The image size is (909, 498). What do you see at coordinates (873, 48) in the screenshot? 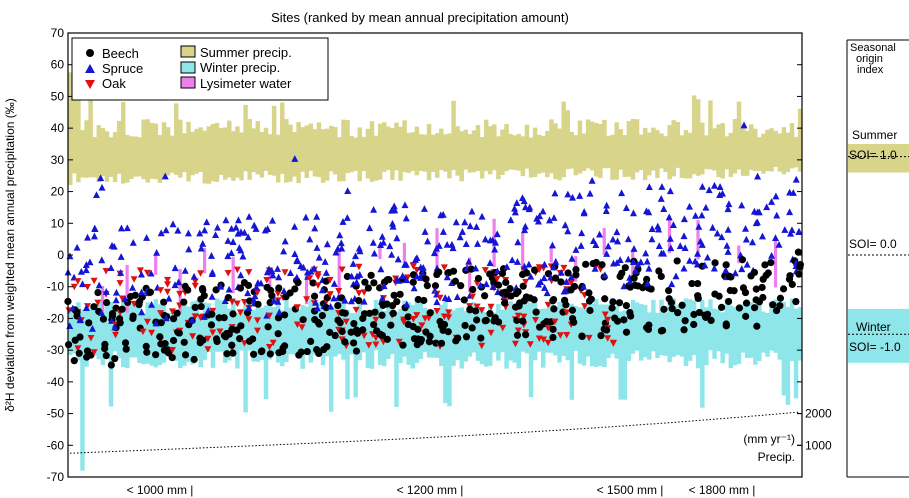
I see `soi-title-line-1: Seasonal` at bounding box center [873, 48].